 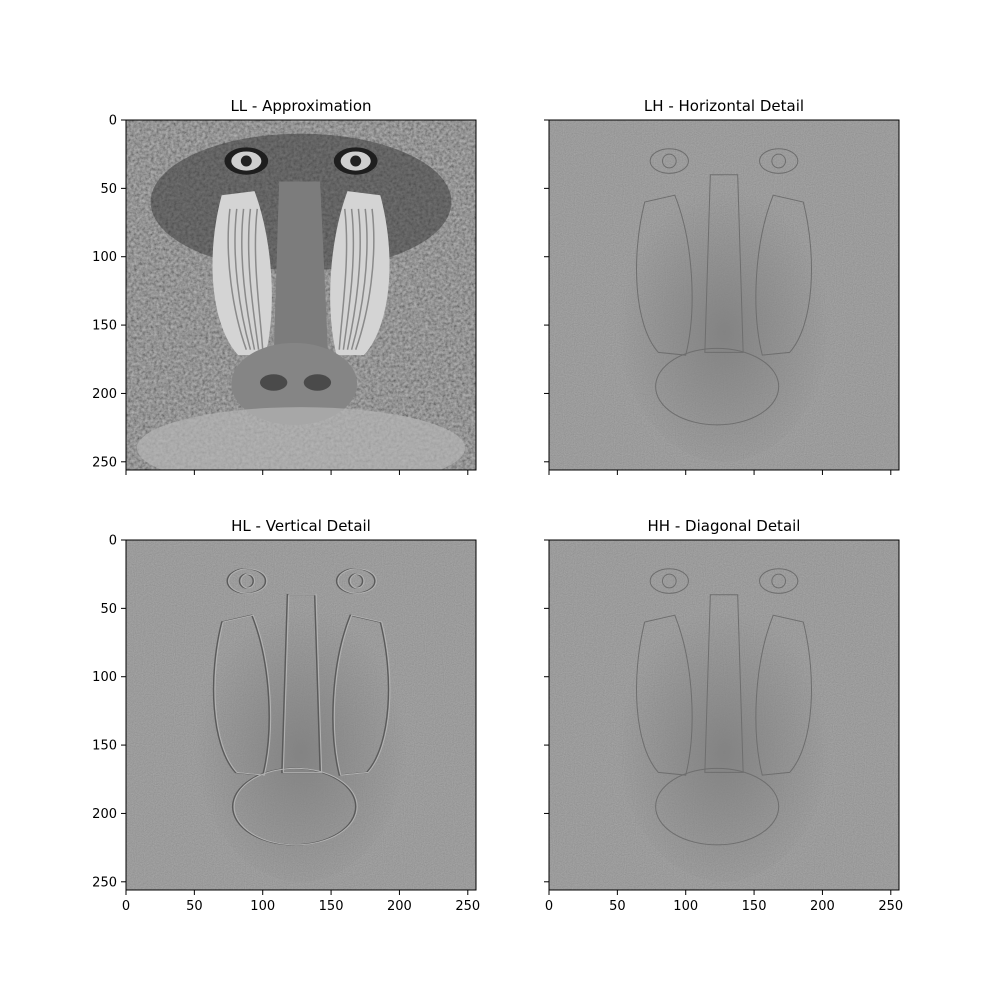 I want to click on panel-title: HL - Vertical Detail, so click(x=301, y=526).